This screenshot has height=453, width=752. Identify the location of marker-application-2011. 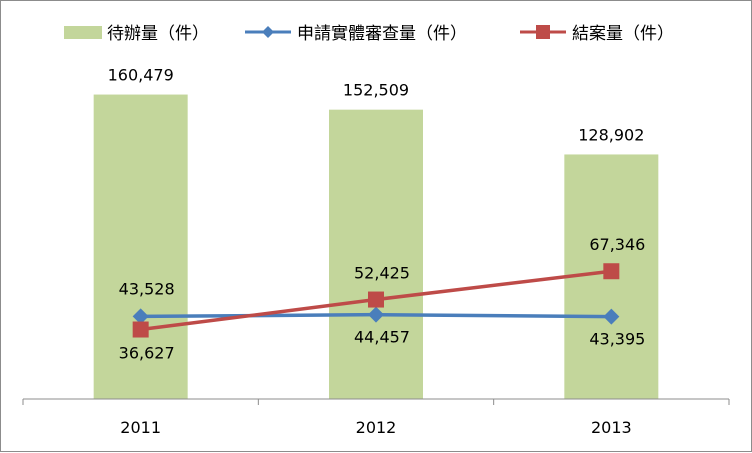
(140, 316).